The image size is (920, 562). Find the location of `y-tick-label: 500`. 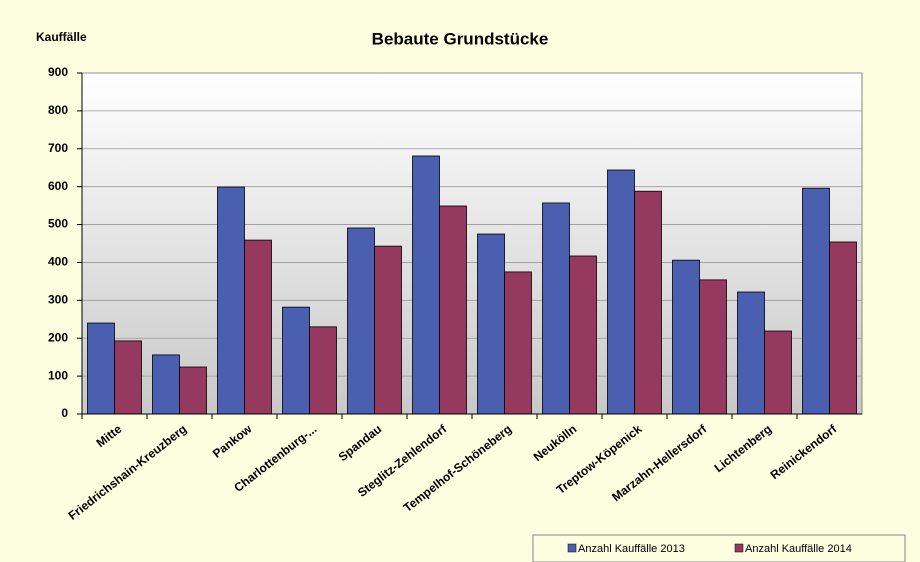

y-tick-label: 500 is located at coordinates (58, 224).